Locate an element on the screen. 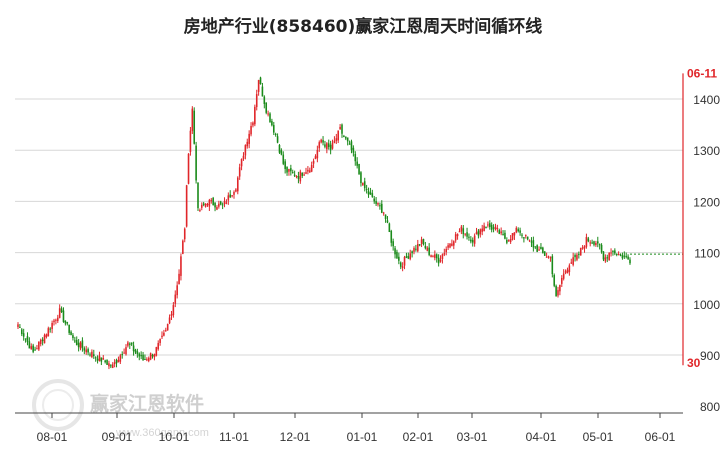 The height and width of the screenshot is (450, 726). x-tick-label: 12-01 is located at coordinates (295, 437).